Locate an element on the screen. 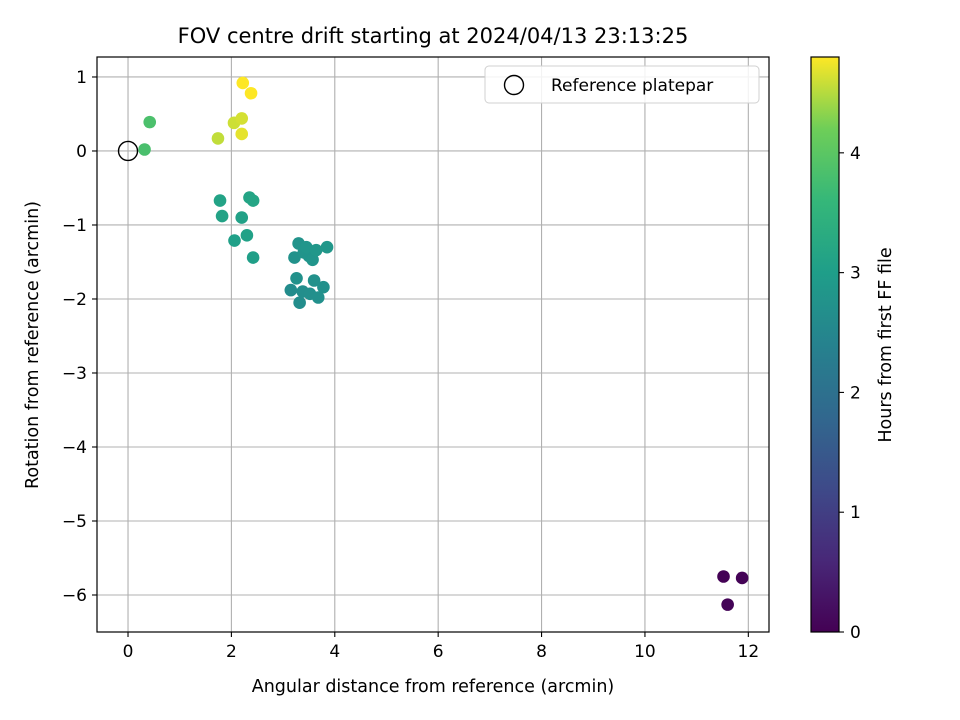 The height and width of the screenshot is (720, 960). y-tick-label: 0 is located at coordinates (81, 152).